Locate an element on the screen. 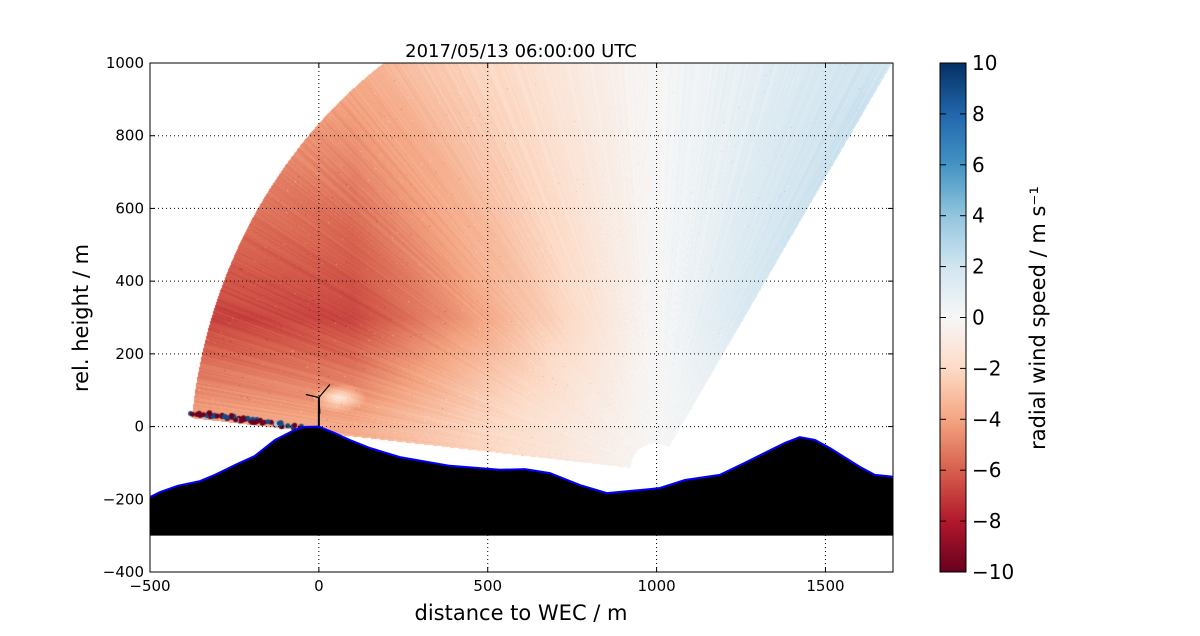  colorbar-tick-label: 2 is located at coordinates (978, 267).